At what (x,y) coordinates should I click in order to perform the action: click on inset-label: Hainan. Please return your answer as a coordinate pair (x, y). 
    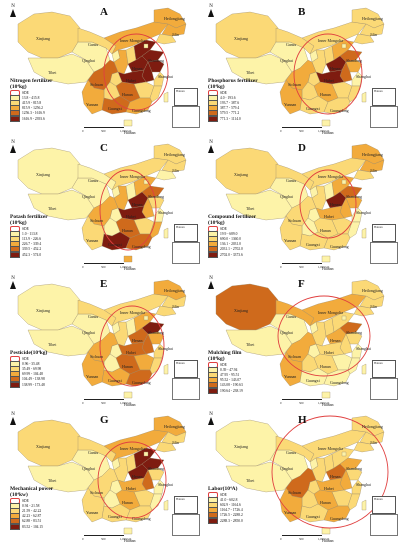
    Looking at the image, I should click on (180, 91).